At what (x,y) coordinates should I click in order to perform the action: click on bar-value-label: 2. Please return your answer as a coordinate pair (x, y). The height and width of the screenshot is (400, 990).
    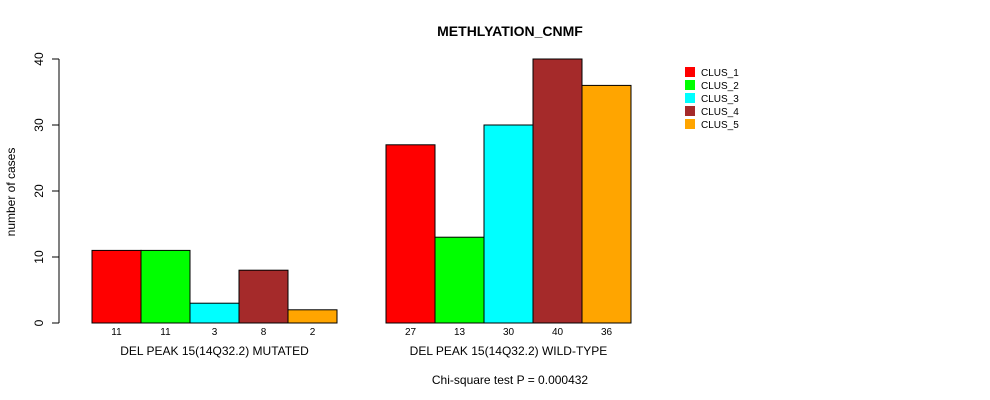
    Looking at the image, I should click on (313, 332).